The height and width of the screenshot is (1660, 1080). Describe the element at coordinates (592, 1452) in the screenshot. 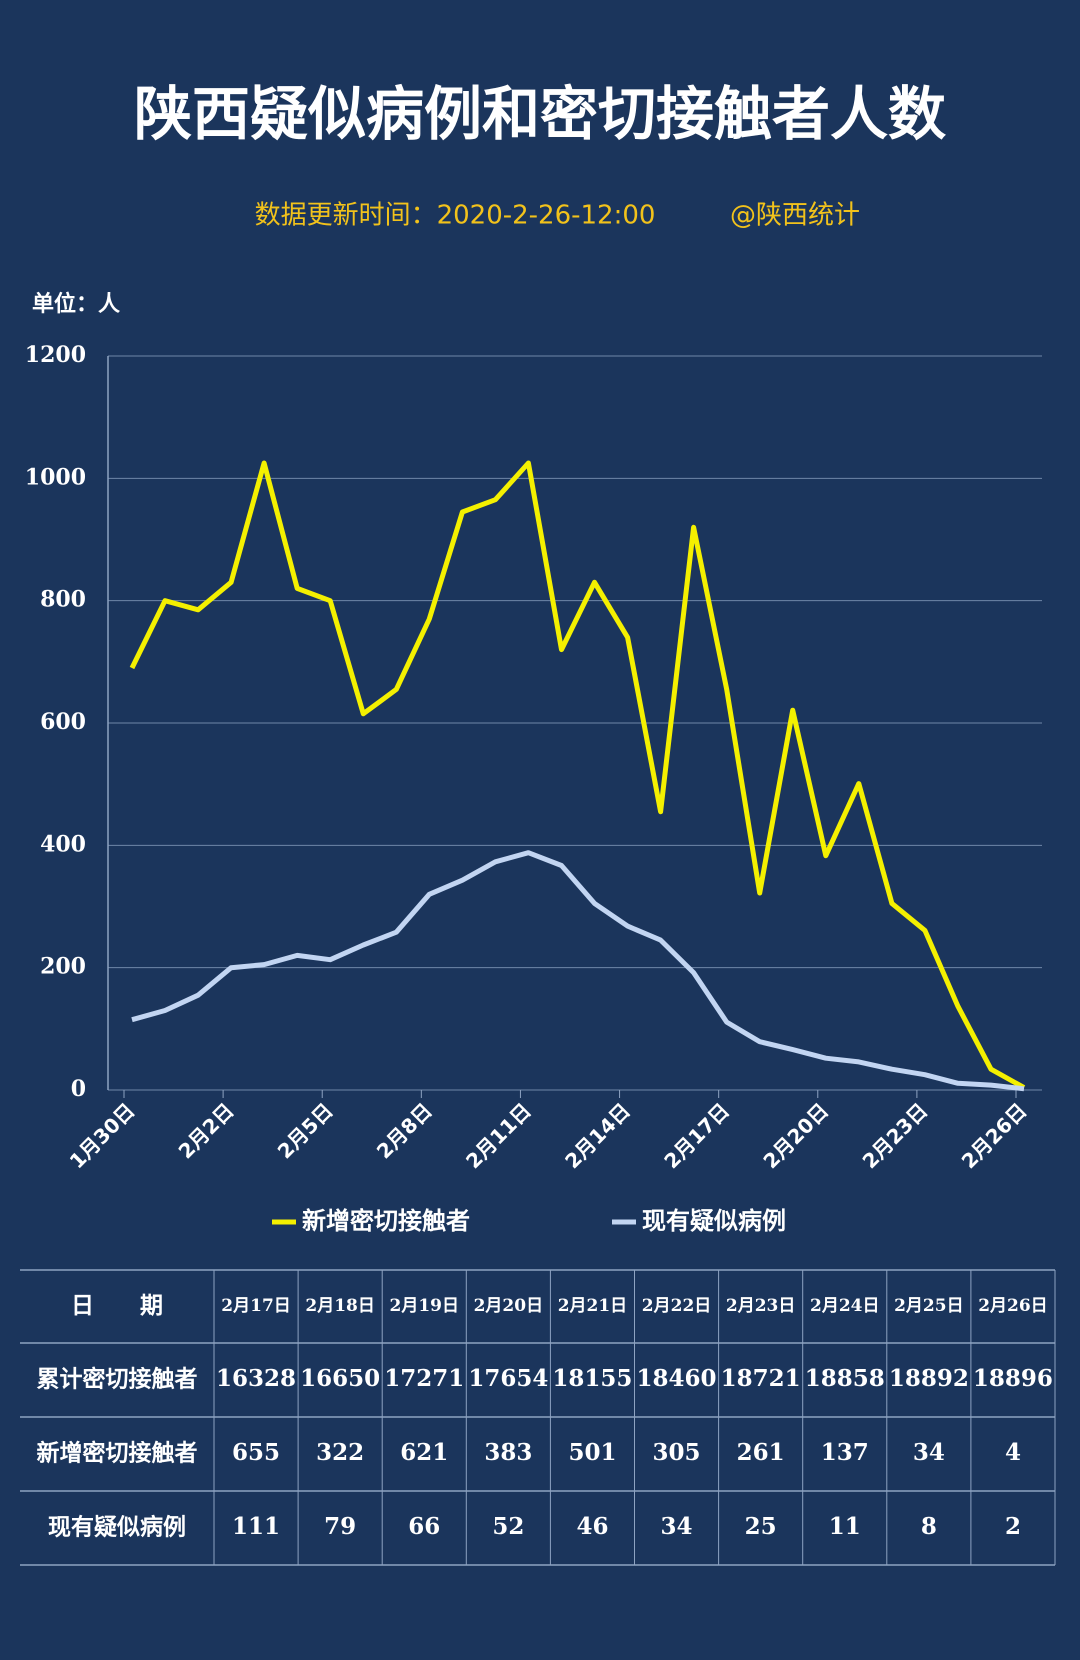

I see `table-cell: 501` at that location.